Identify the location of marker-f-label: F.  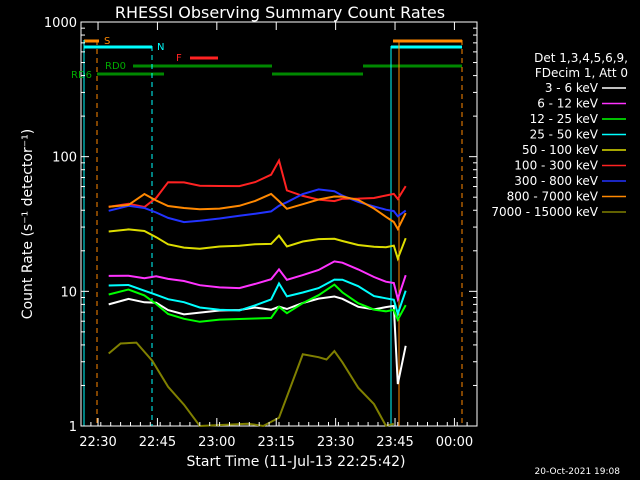
(179, 58).